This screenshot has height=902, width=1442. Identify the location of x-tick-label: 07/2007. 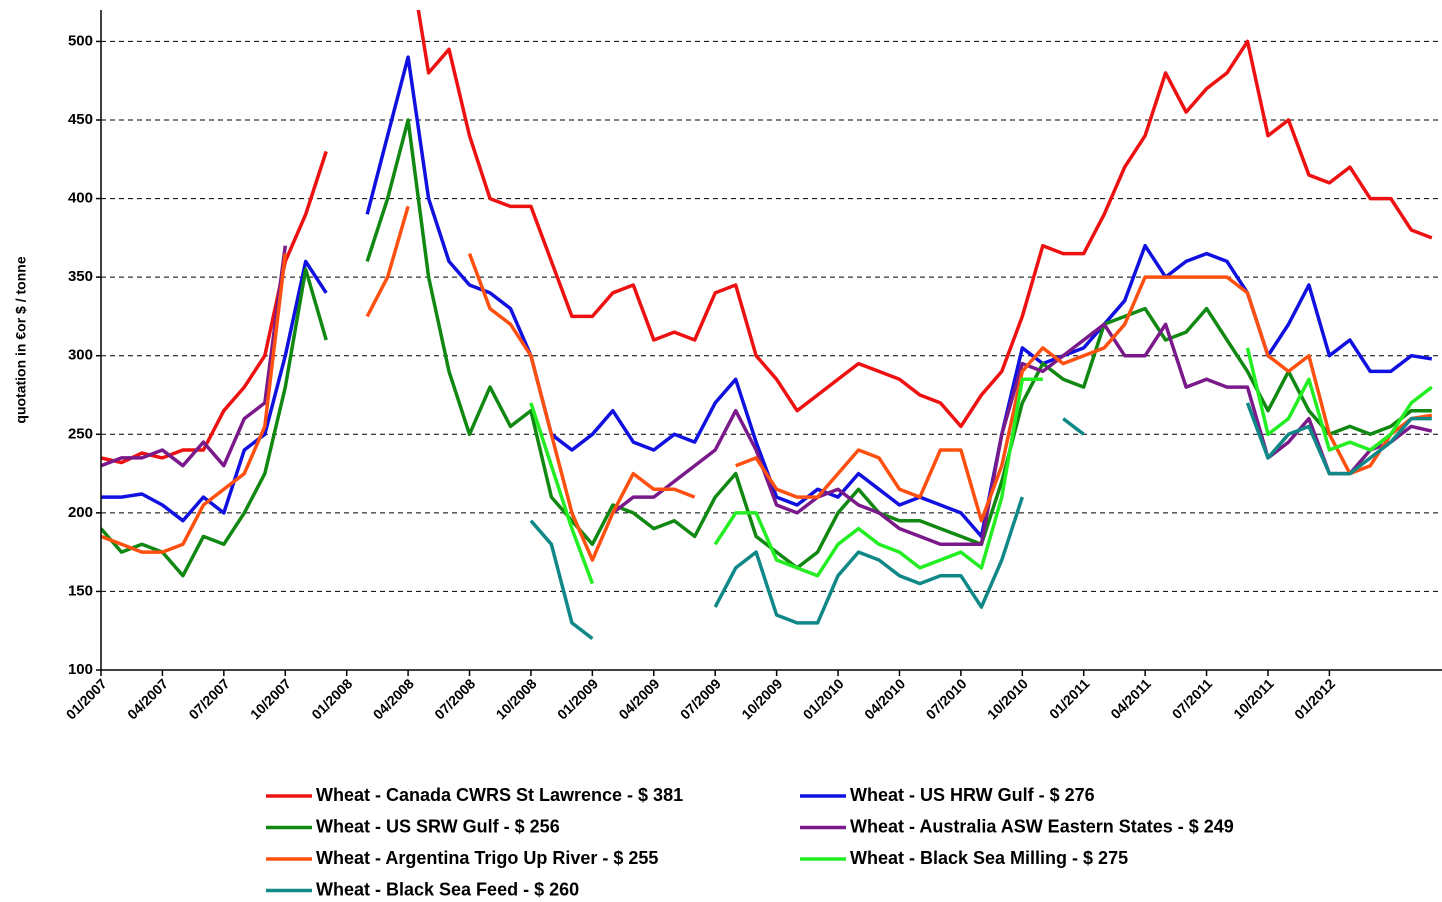
(208, 698).